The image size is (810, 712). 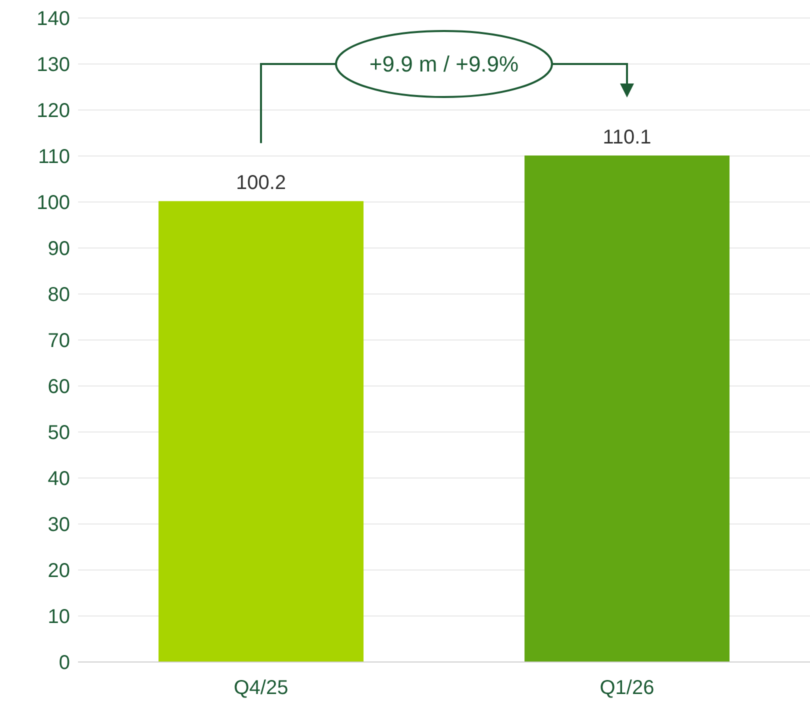 I want to click on y-tick-label: 100, so click(x=53, y=203).